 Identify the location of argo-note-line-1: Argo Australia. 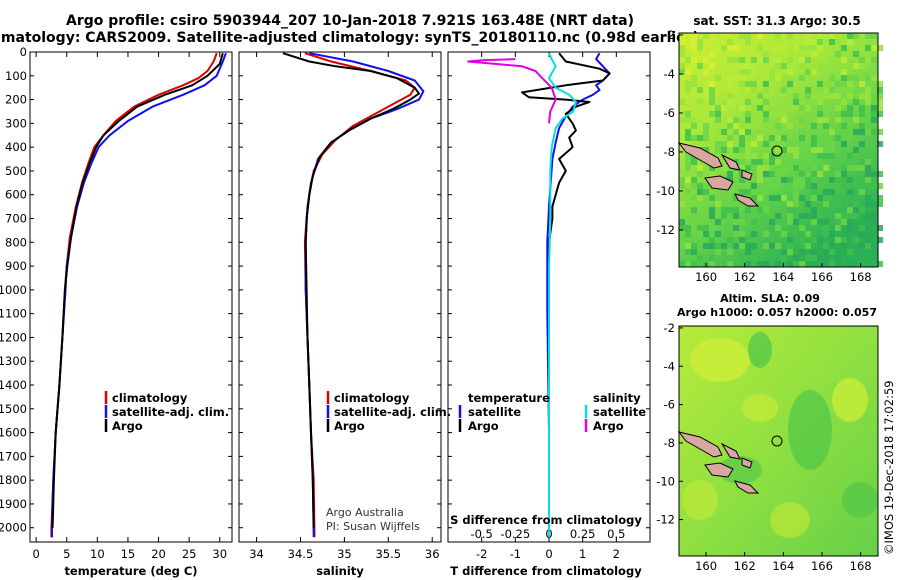
(365, 512).